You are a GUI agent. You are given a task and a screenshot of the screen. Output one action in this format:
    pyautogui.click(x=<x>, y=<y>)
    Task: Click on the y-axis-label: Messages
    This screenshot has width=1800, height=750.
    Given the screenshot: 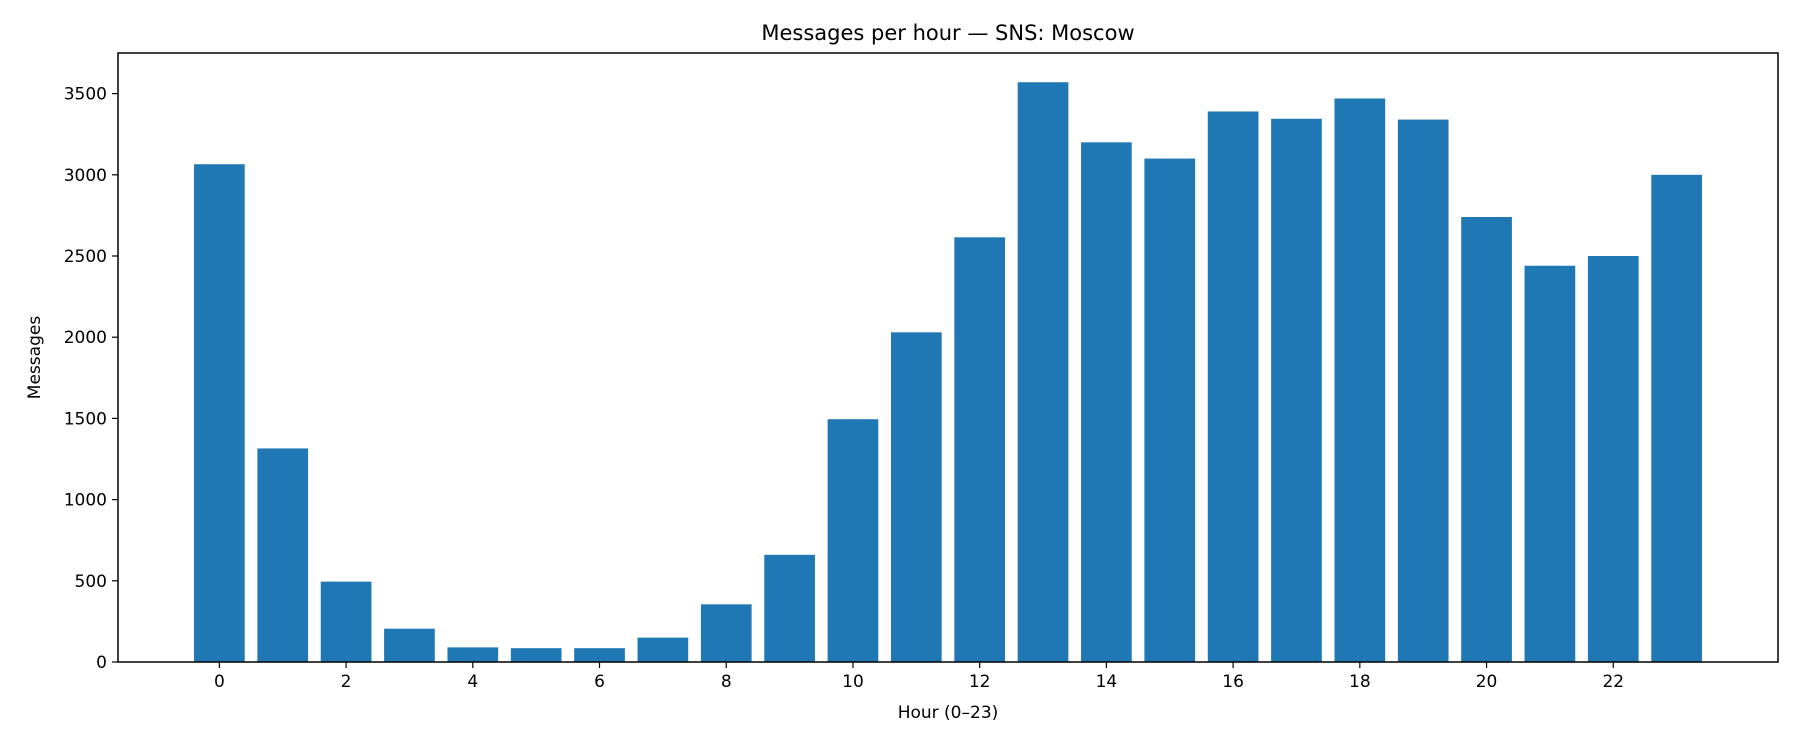 What is the action you would take?
    pyautogui.click(x=35, y=358)
    